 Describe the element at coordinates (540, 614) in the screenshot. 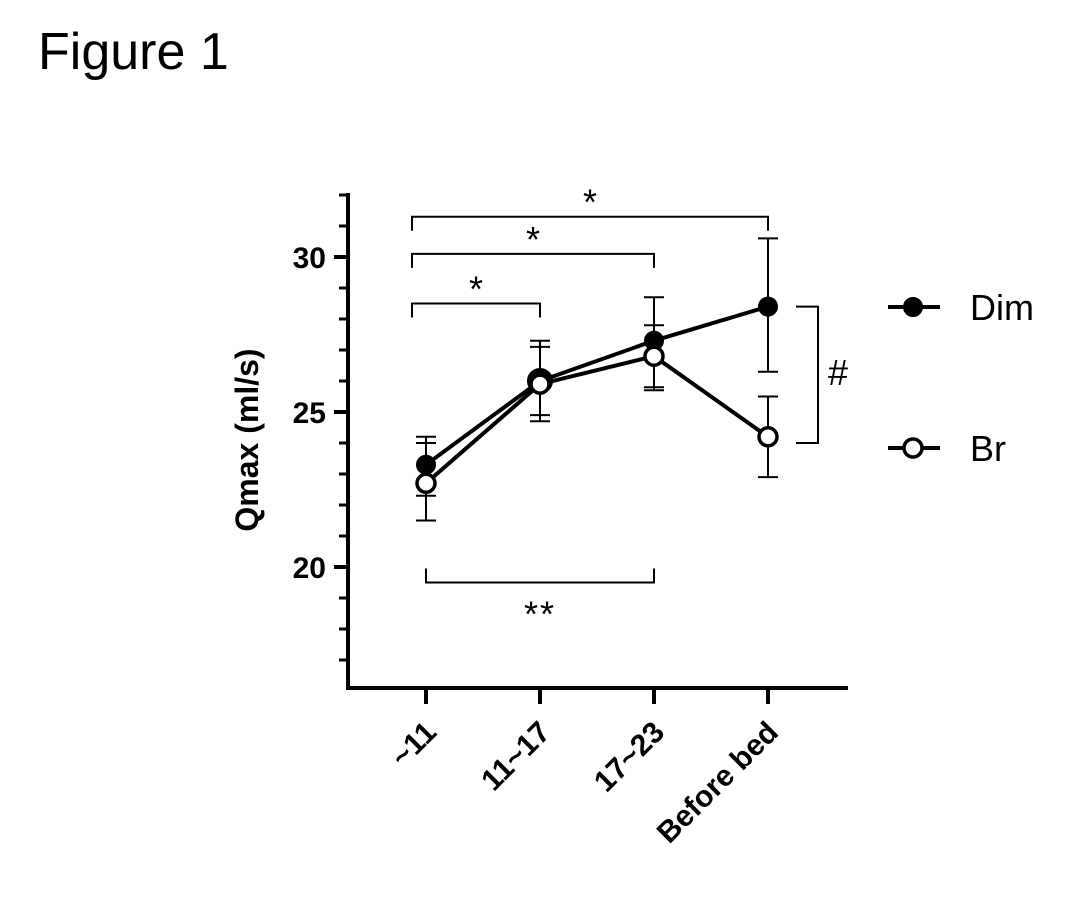

I see `significance-label: **` at that location.